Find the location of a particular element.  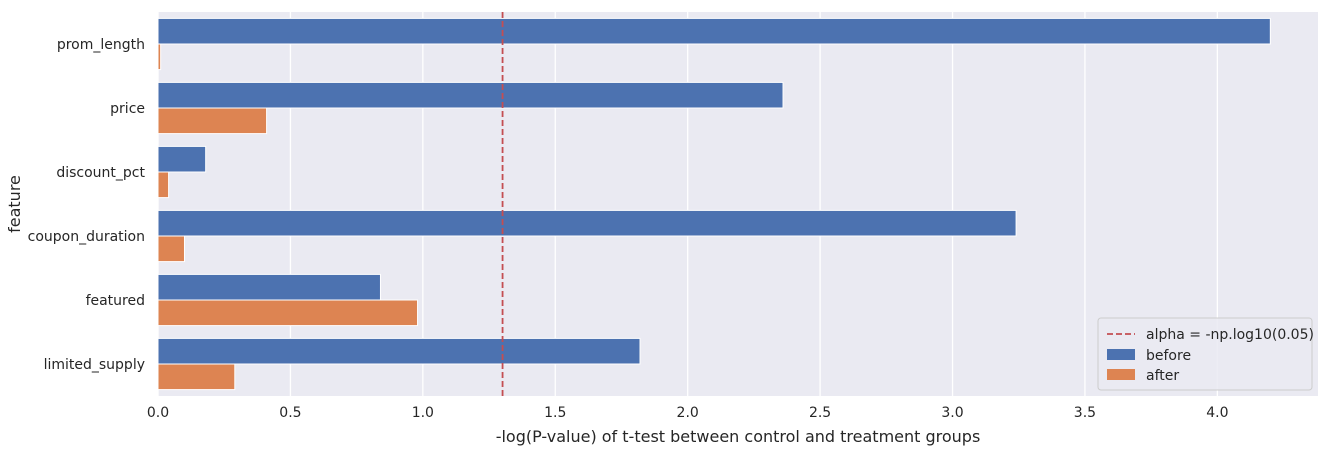

legend-label-after: after is located at coordinates (1162, 376).